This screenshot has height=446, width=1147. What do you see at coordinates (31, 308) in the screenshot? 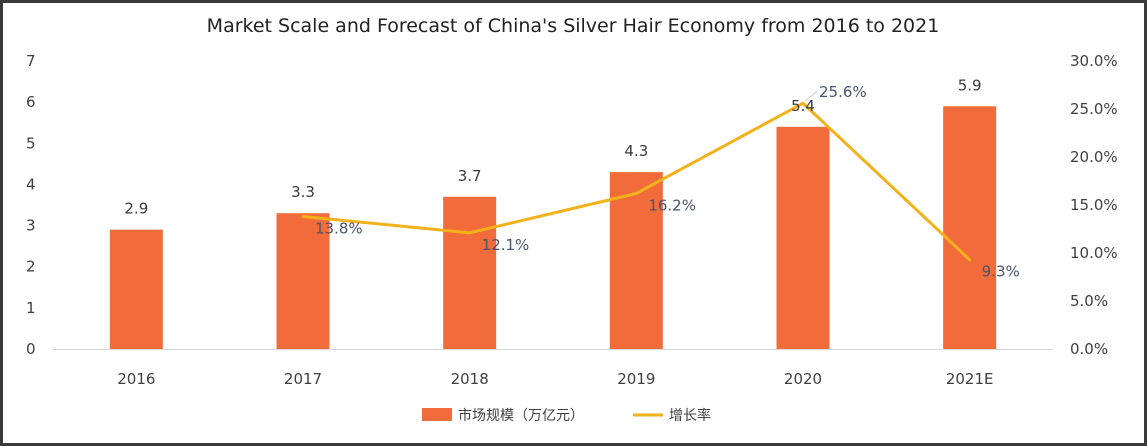
I see `left-axis-tick-1: 1` at bounding box center [31, 308].